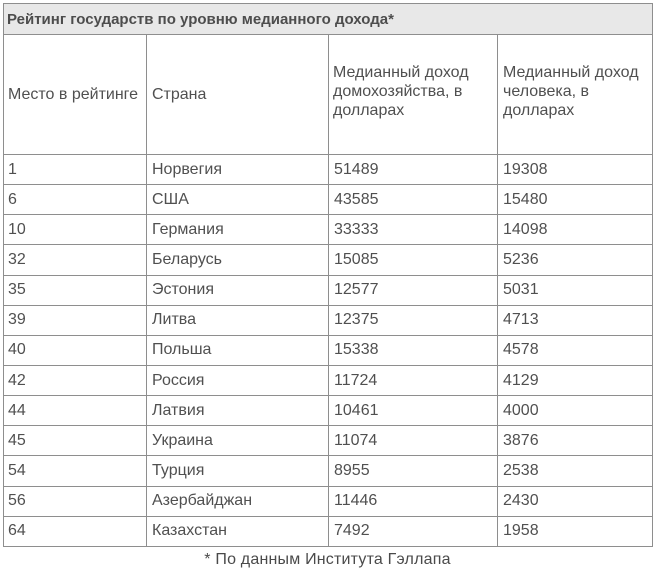  Describe the element at coordinates (413, 501) in the screenshot. I see `cell-household-income: 11446` at that location.